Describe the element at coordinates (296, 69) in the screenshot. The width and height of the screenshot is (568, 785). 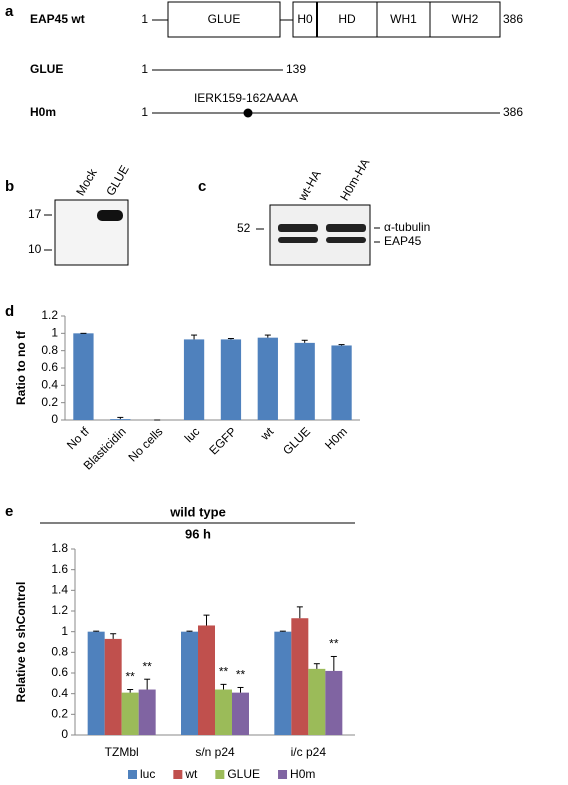
I see `end-residue: 139` at that location.